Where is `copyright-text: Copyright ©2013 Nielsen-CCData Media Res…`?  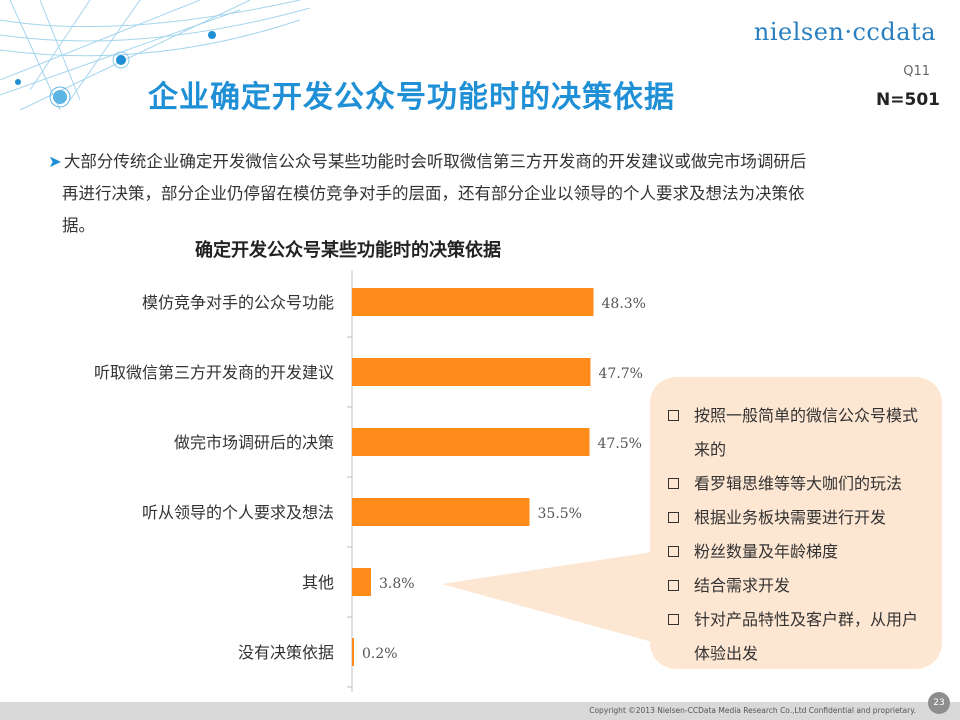
copyright-text: Copyright ©2013 Nielsen-CCData Media Res… is located at coordinates (752, 710).